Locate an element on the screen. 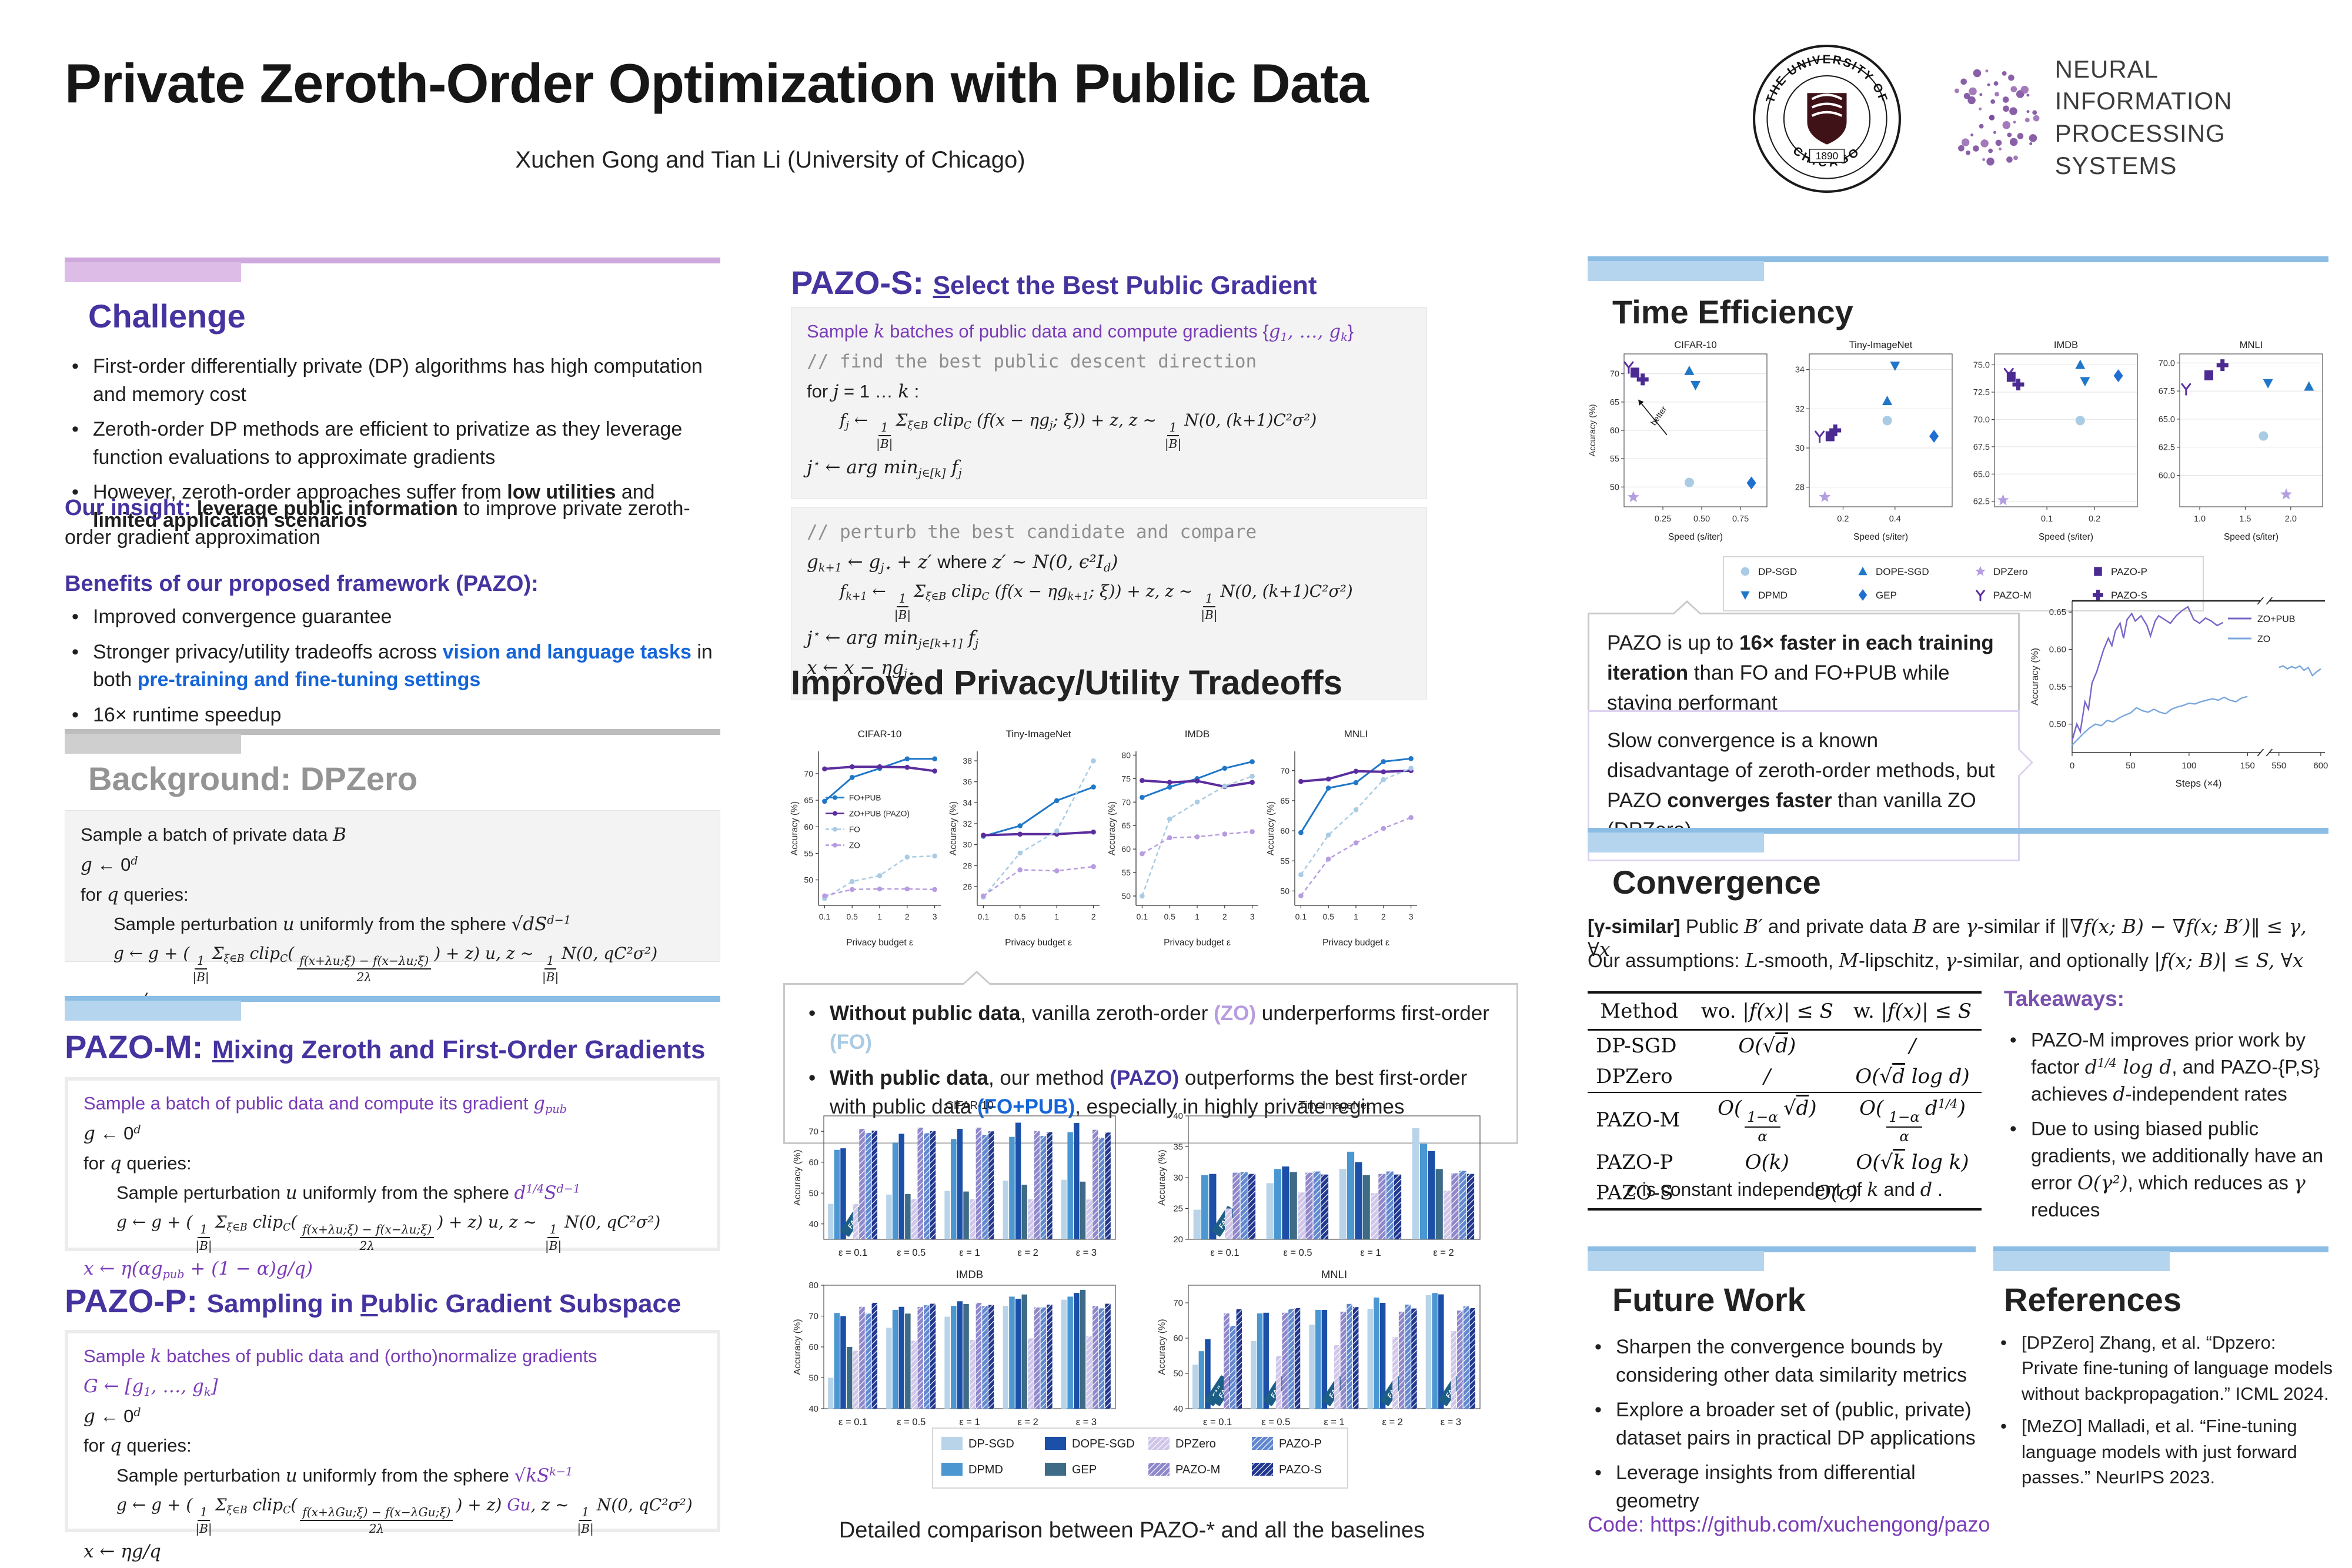 Image resolution: width=2352 pixels, height=1568 pixels. svg-text: 1890 is located at coordinates (1827, 156).